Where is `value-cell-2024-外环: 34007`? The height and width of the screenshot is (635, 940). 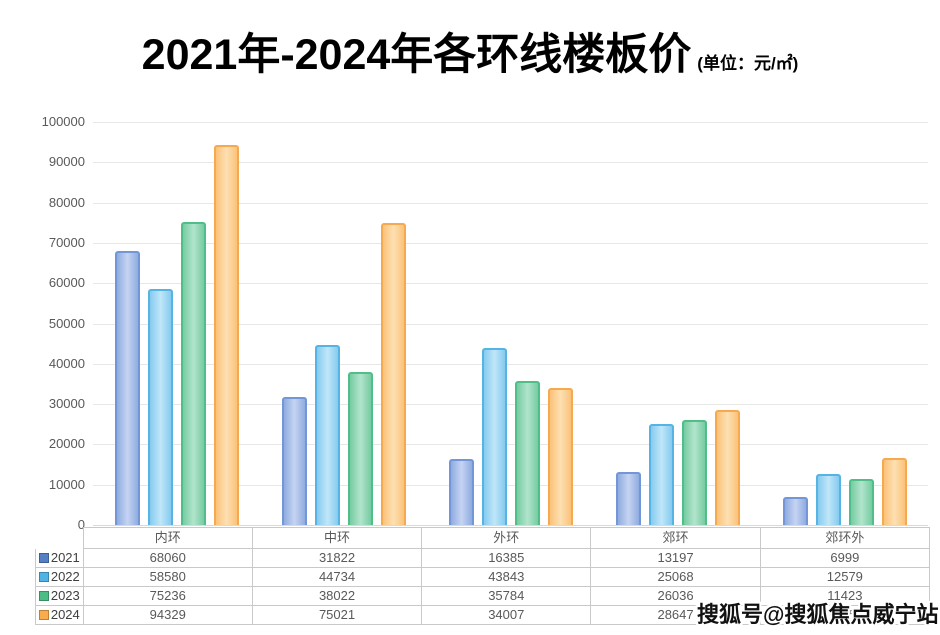
value-cell-2024-外环: 34007 is located at coordinates (506, 615).